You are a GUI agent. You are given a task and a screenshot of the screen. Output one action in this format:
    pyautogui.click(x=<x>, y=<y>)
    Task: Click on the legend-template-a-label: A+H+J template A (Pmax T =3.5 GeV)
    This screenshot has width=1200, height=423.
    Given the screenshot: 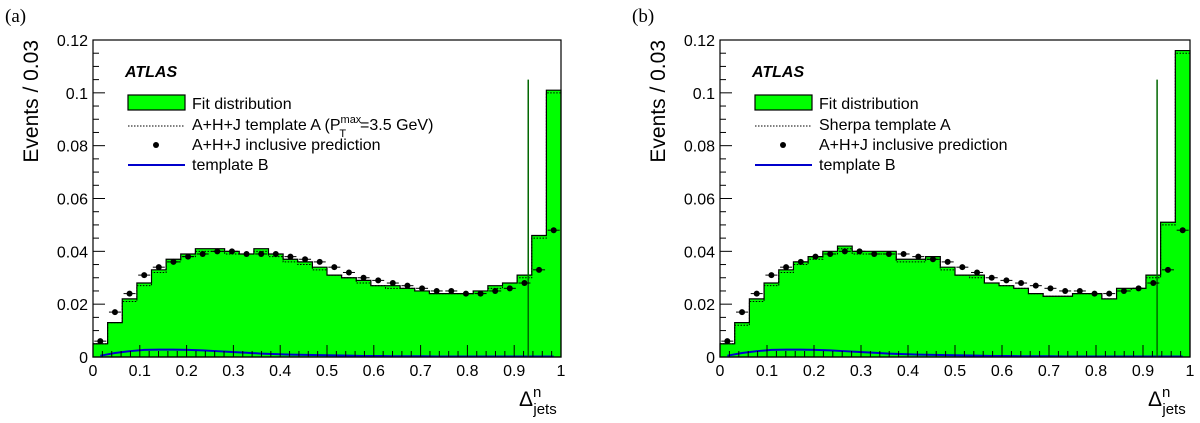 What is the action you would take?
    pyautogui.click(x=312, y=127)
    